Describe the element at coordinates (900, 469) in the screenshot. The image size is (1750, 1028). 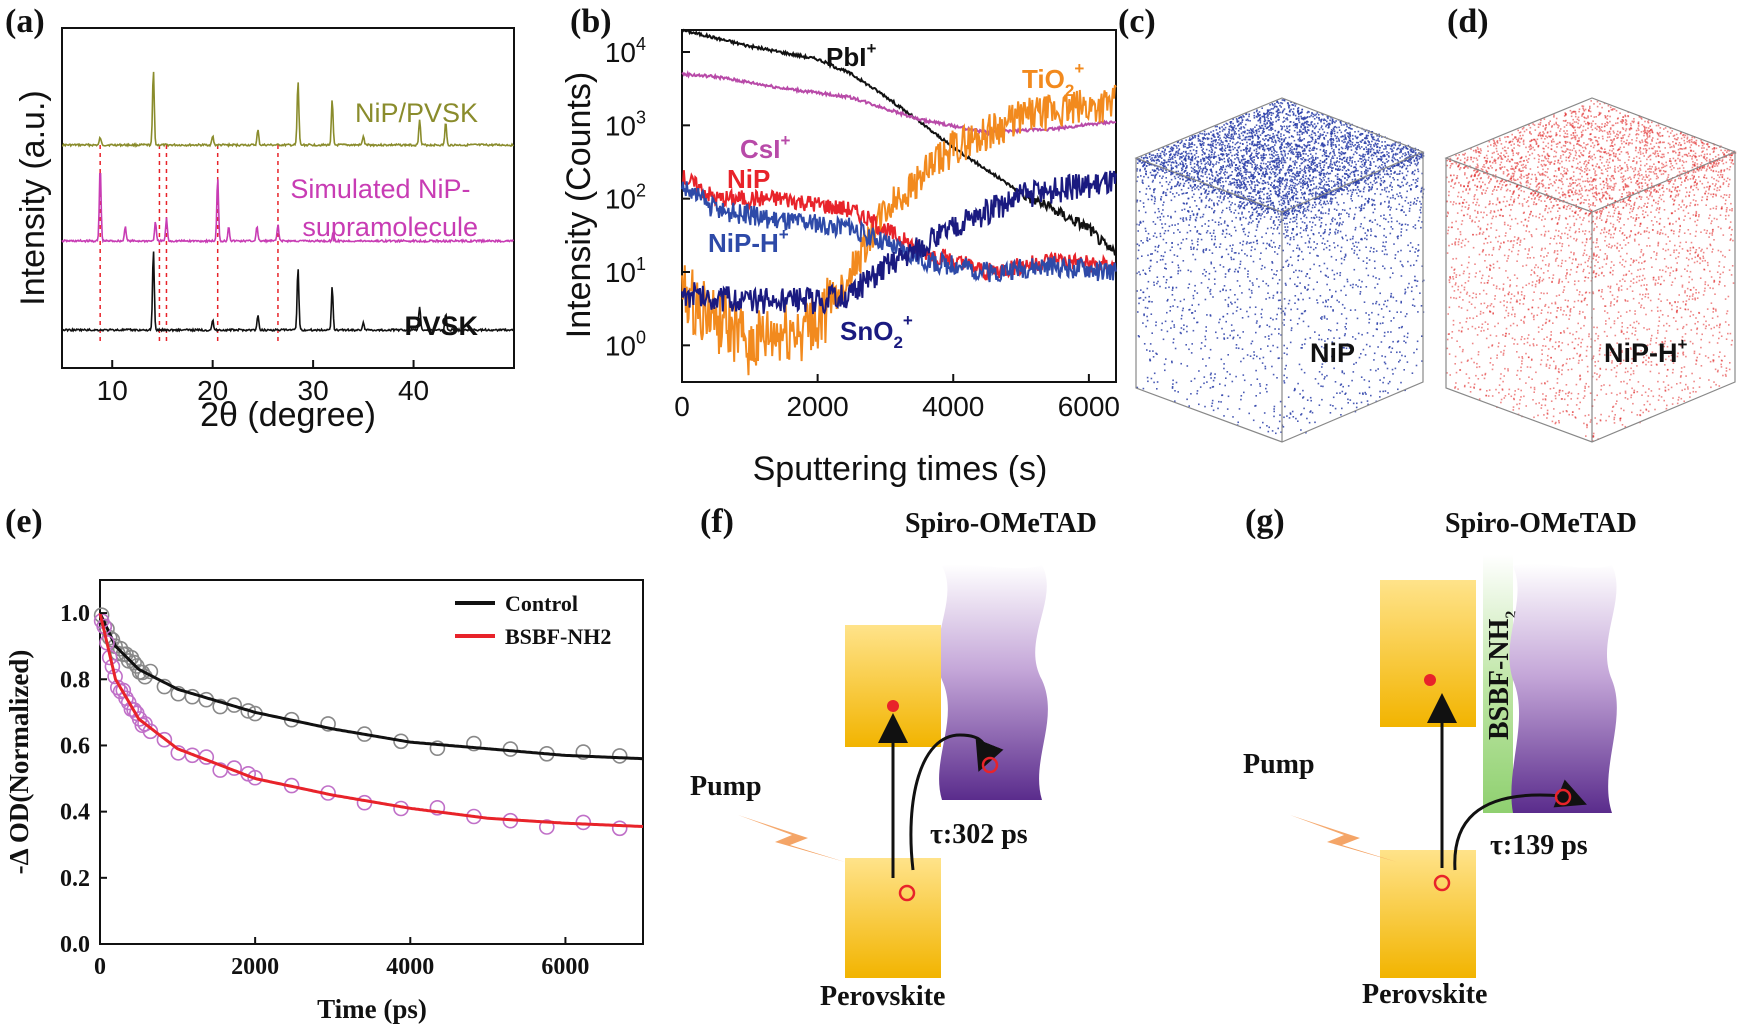
I see `tofsims-x-axis-label: Sputtering times (s)` at that location.